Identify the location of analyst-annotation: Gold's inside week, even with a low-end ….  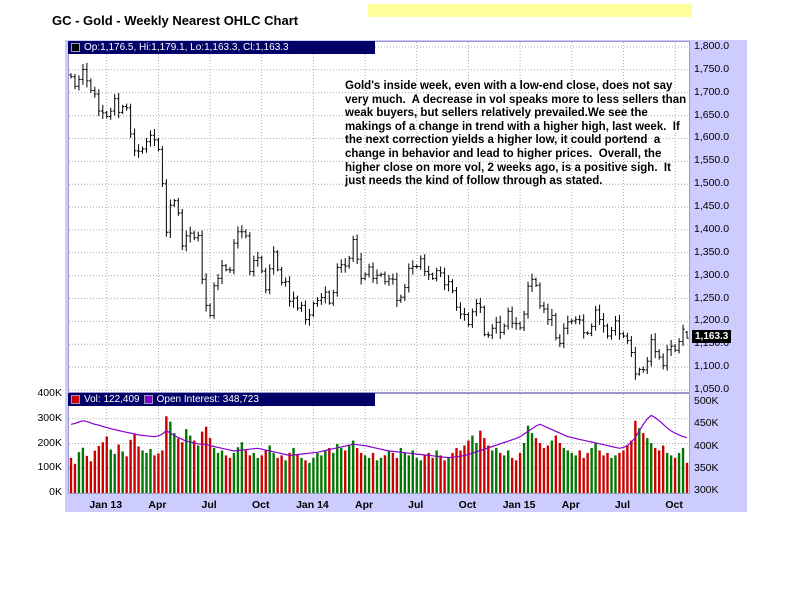
(517, 134).